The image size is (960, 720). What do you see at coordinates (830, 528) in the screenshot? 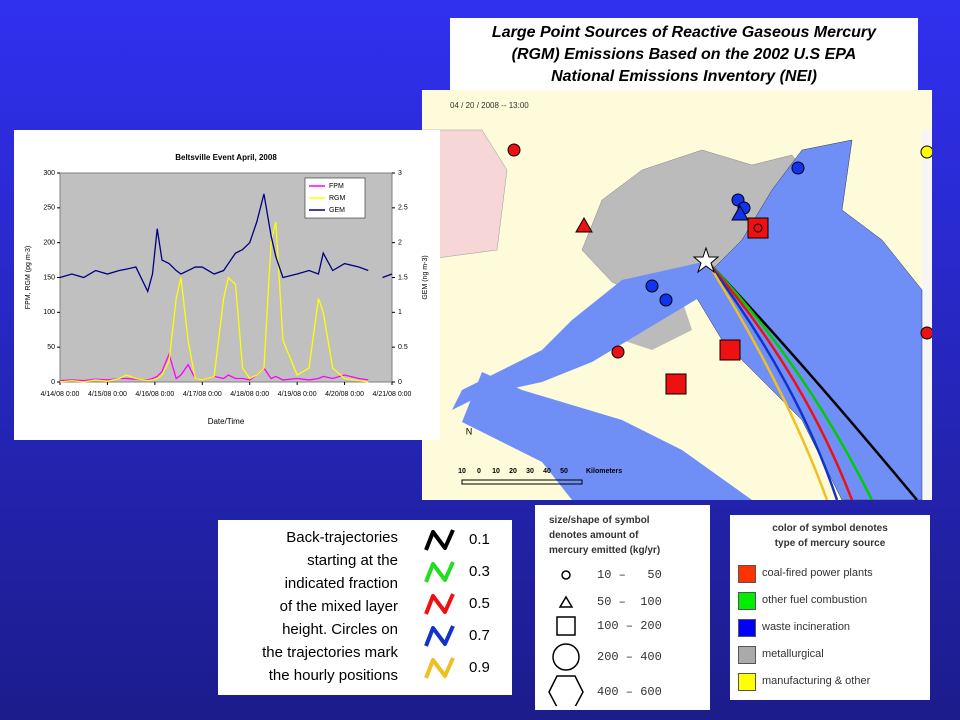
I see `legend-line: color of symbol denotes` at bounding box center [830, 528].